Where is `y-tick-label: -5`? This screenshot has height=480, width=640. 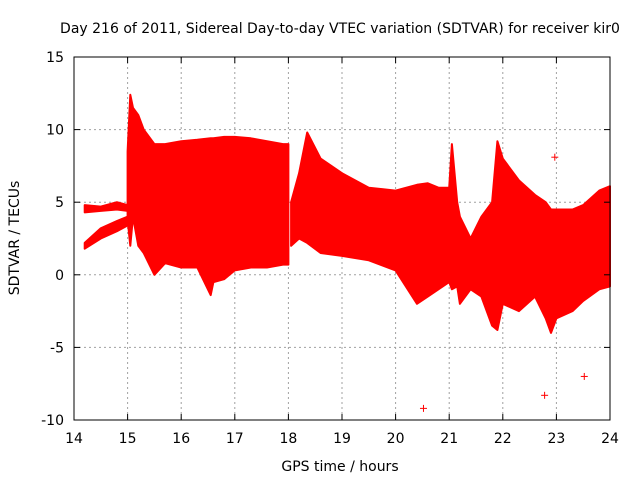
y-tick-label: -5 is located at coordinates (57, 348).